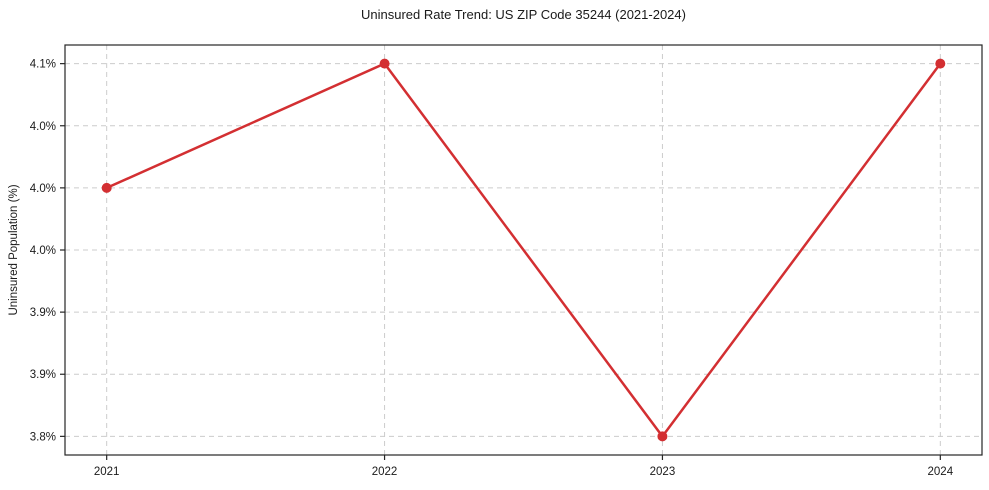  What do you see at coordinates (43, 437) in the screenshot?
I see `y-tick-label: 3.8%` at bounding box center [43, 437].